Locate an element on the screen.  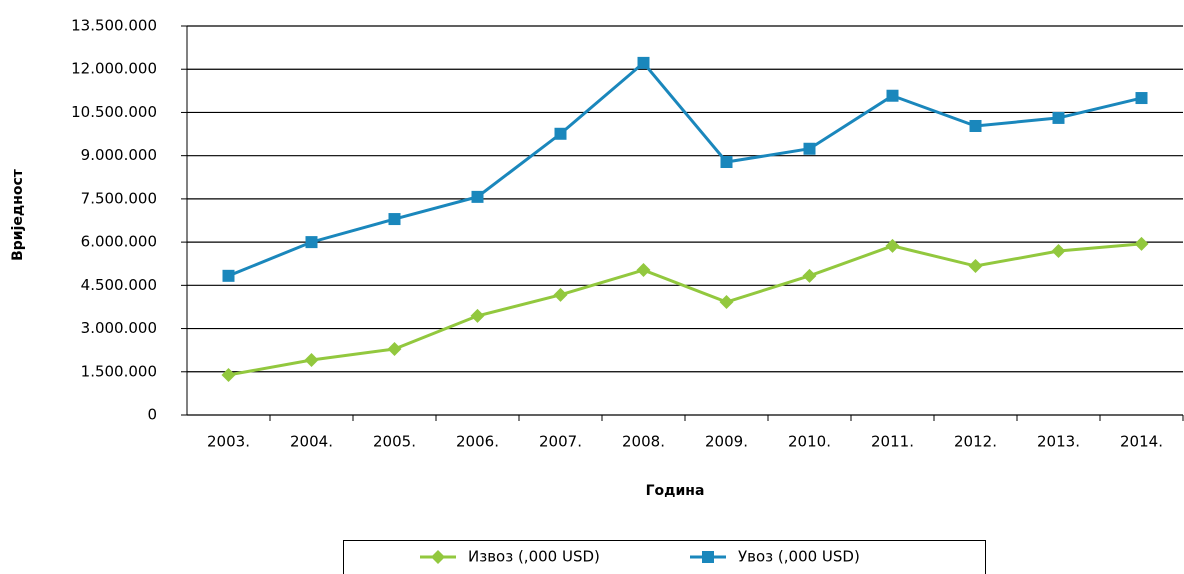
x-tick-label: 2009. is located at coordinates (726, 442).